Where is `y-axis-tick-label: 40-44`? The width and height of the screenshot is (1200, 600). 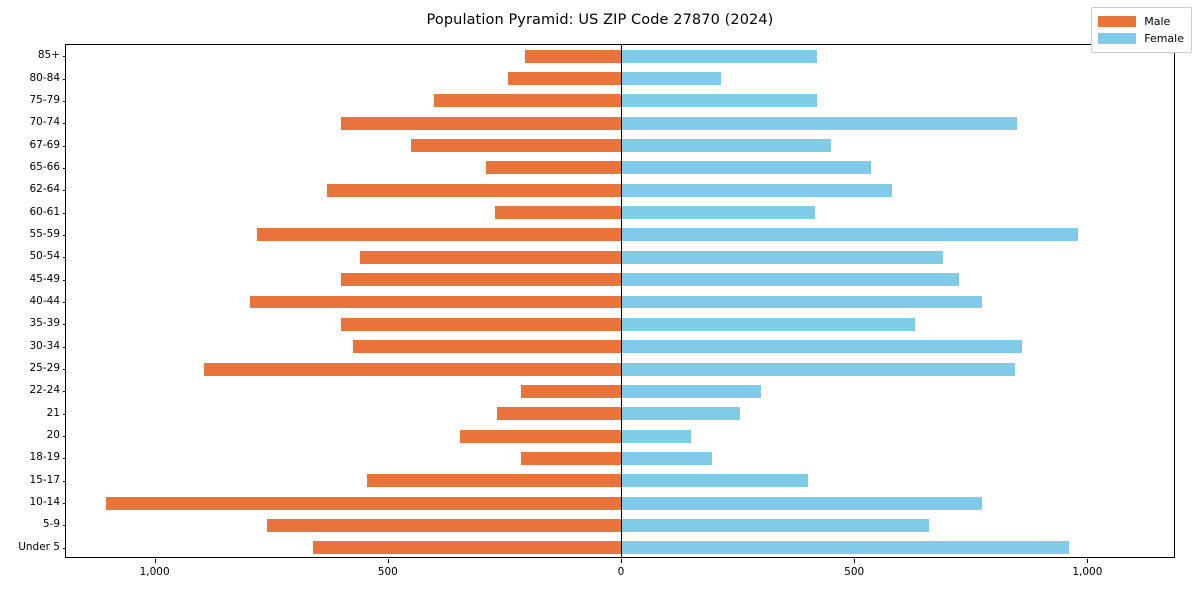 y-axis-tick-label: 40-44 is located at coordinates (44, 301).